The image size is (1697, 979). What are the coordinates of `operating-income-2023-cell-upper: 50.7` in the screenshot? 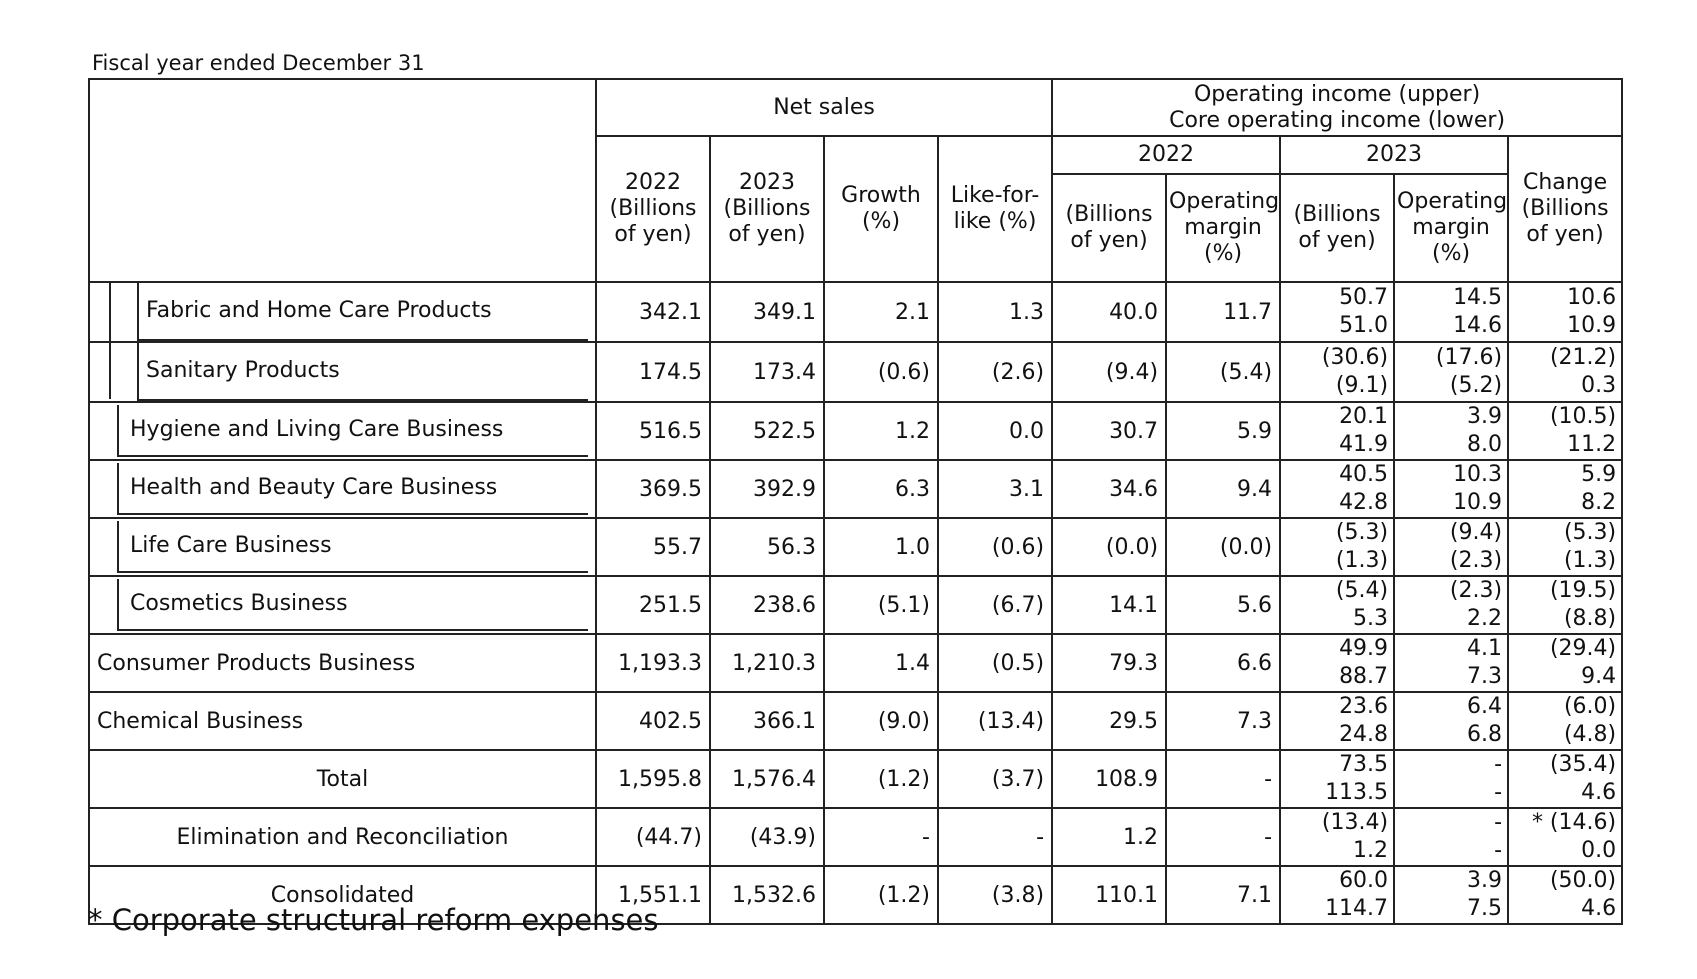 It's located at (1364, 297).